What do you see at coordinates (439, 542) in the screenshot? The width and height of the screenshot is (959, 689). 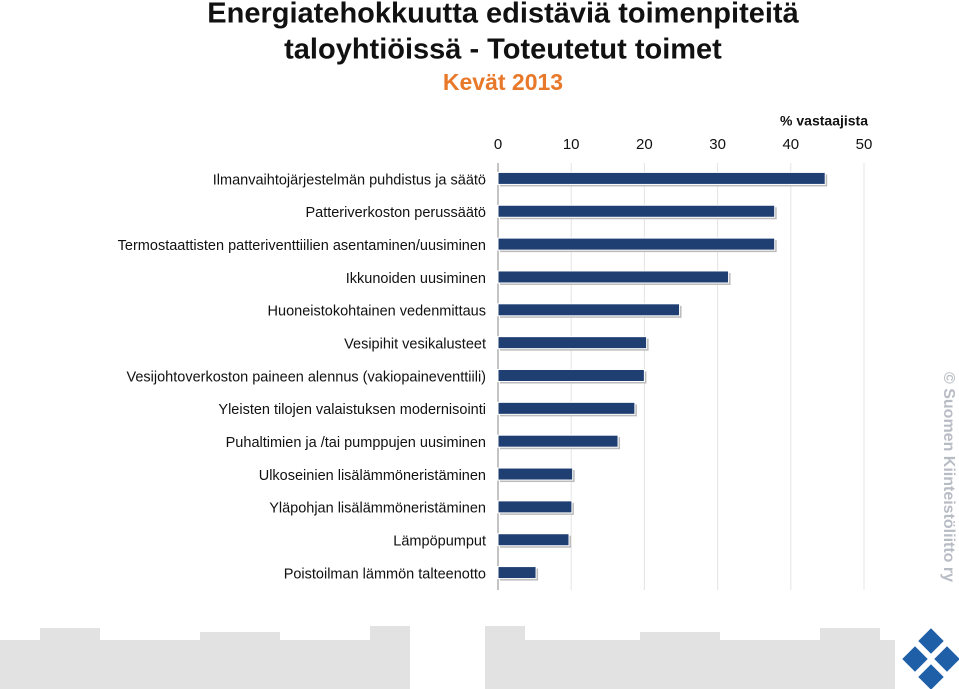 I see `y-tick-label: Lämpöpumput` at bounding box center [439, 542].